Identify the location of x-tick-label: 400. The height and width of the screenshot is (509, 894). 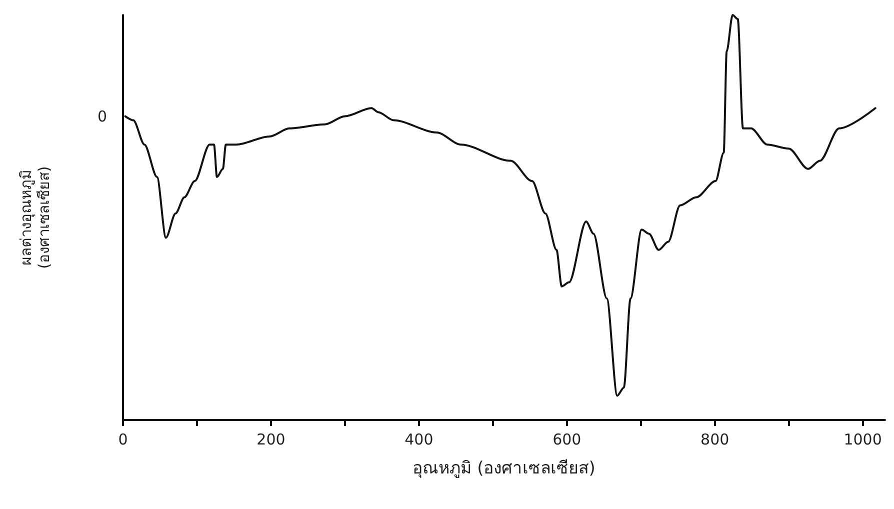
(419, 439).